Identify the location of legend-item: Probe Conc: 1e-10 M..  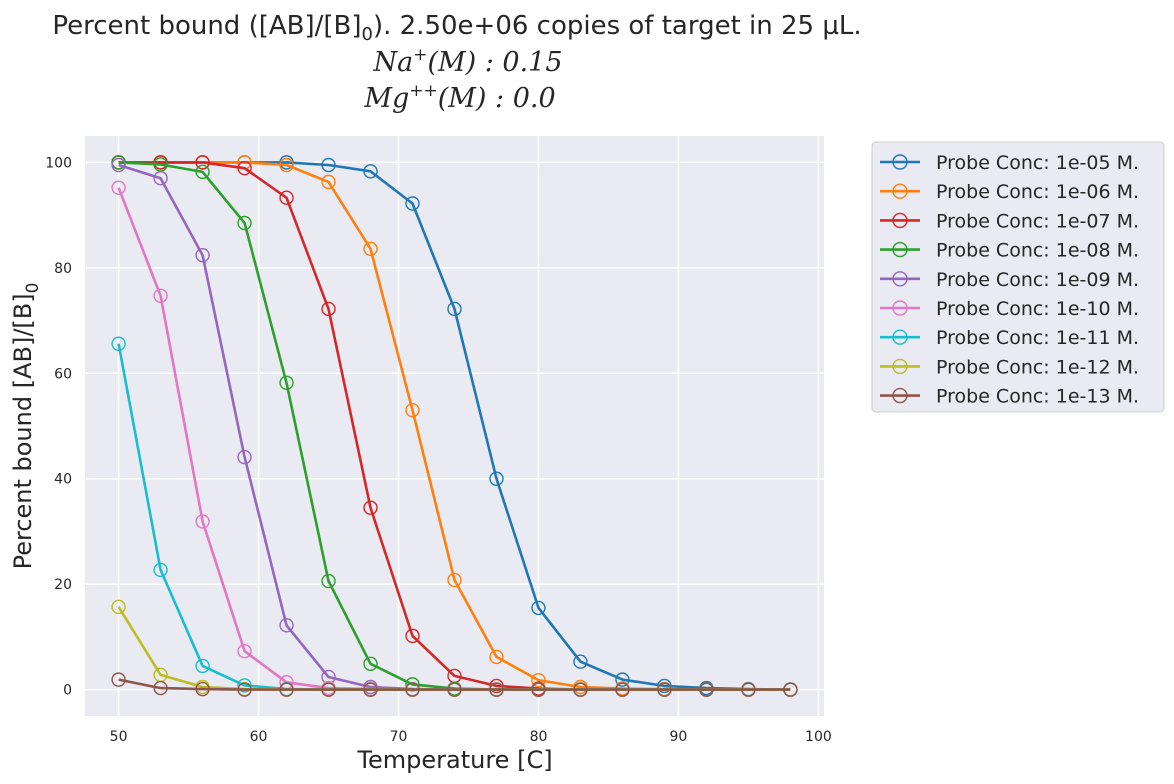
(1009, 309).